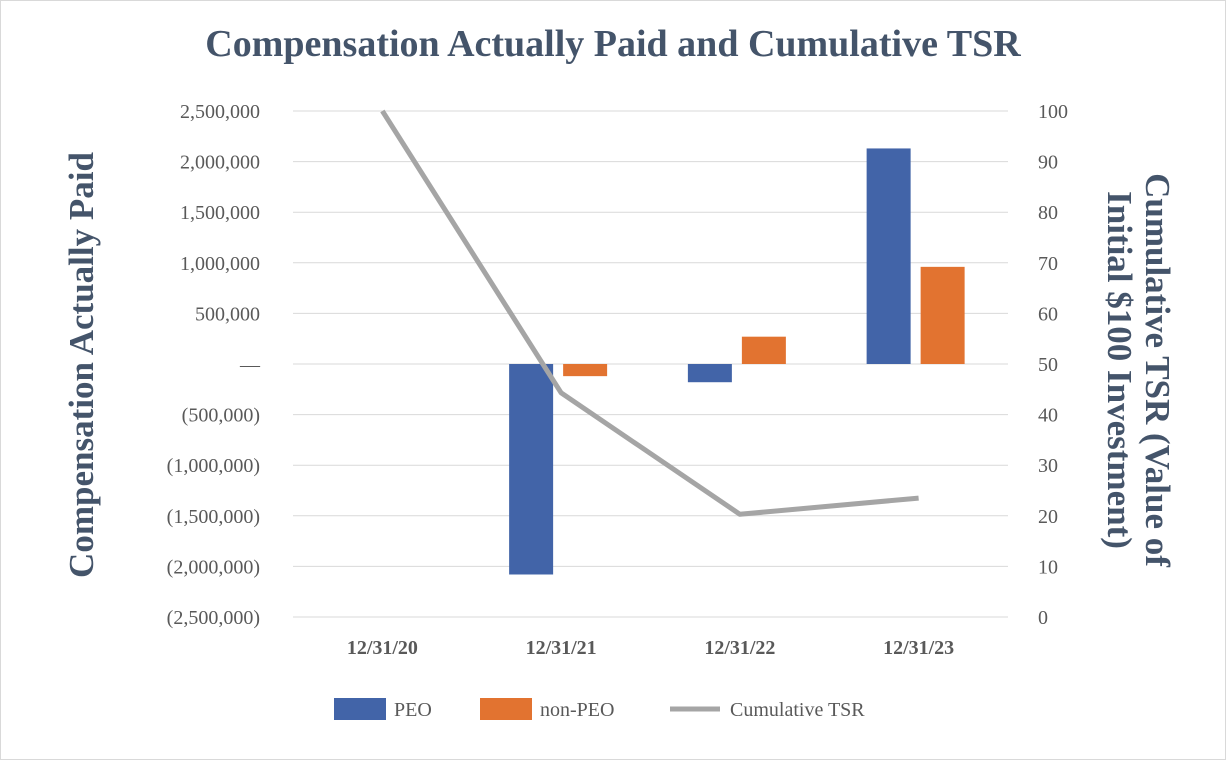 The width and height of the screenshot is (1226, 760). What do you see at coordinates (506, 709) in the screenshot?
I see `legend-swatch-non-peo` at bounding box center [506, 709].